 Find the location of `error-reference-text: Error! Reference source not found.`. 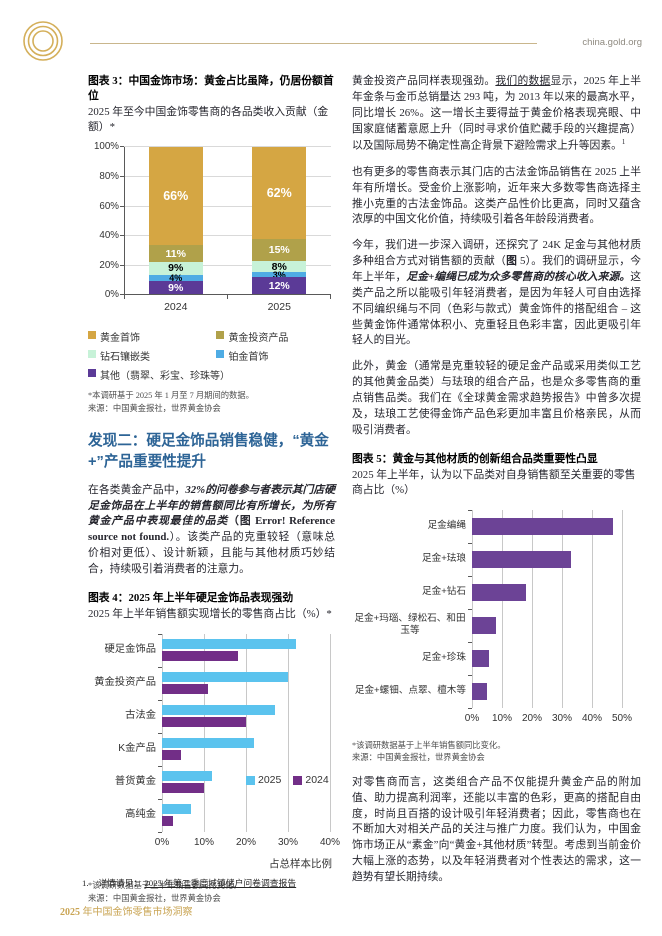

error-reference-text: Error! Reference source not found. is located at coordinates (212, 529).